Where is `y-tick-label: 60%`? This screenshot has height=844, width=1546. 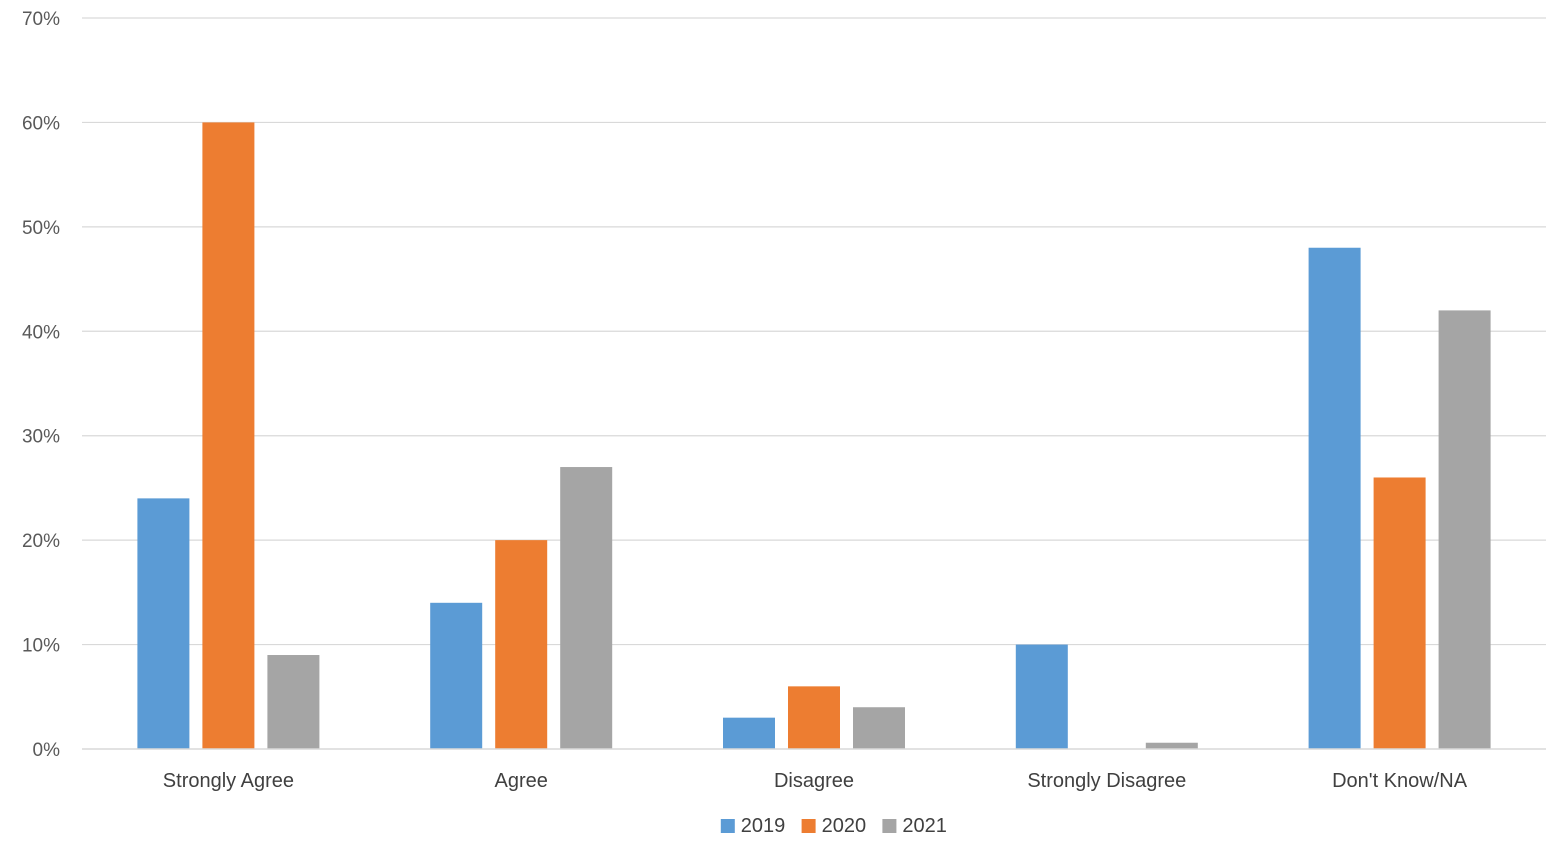
y-tick-label: 60% is located at coordinates (41, 123).